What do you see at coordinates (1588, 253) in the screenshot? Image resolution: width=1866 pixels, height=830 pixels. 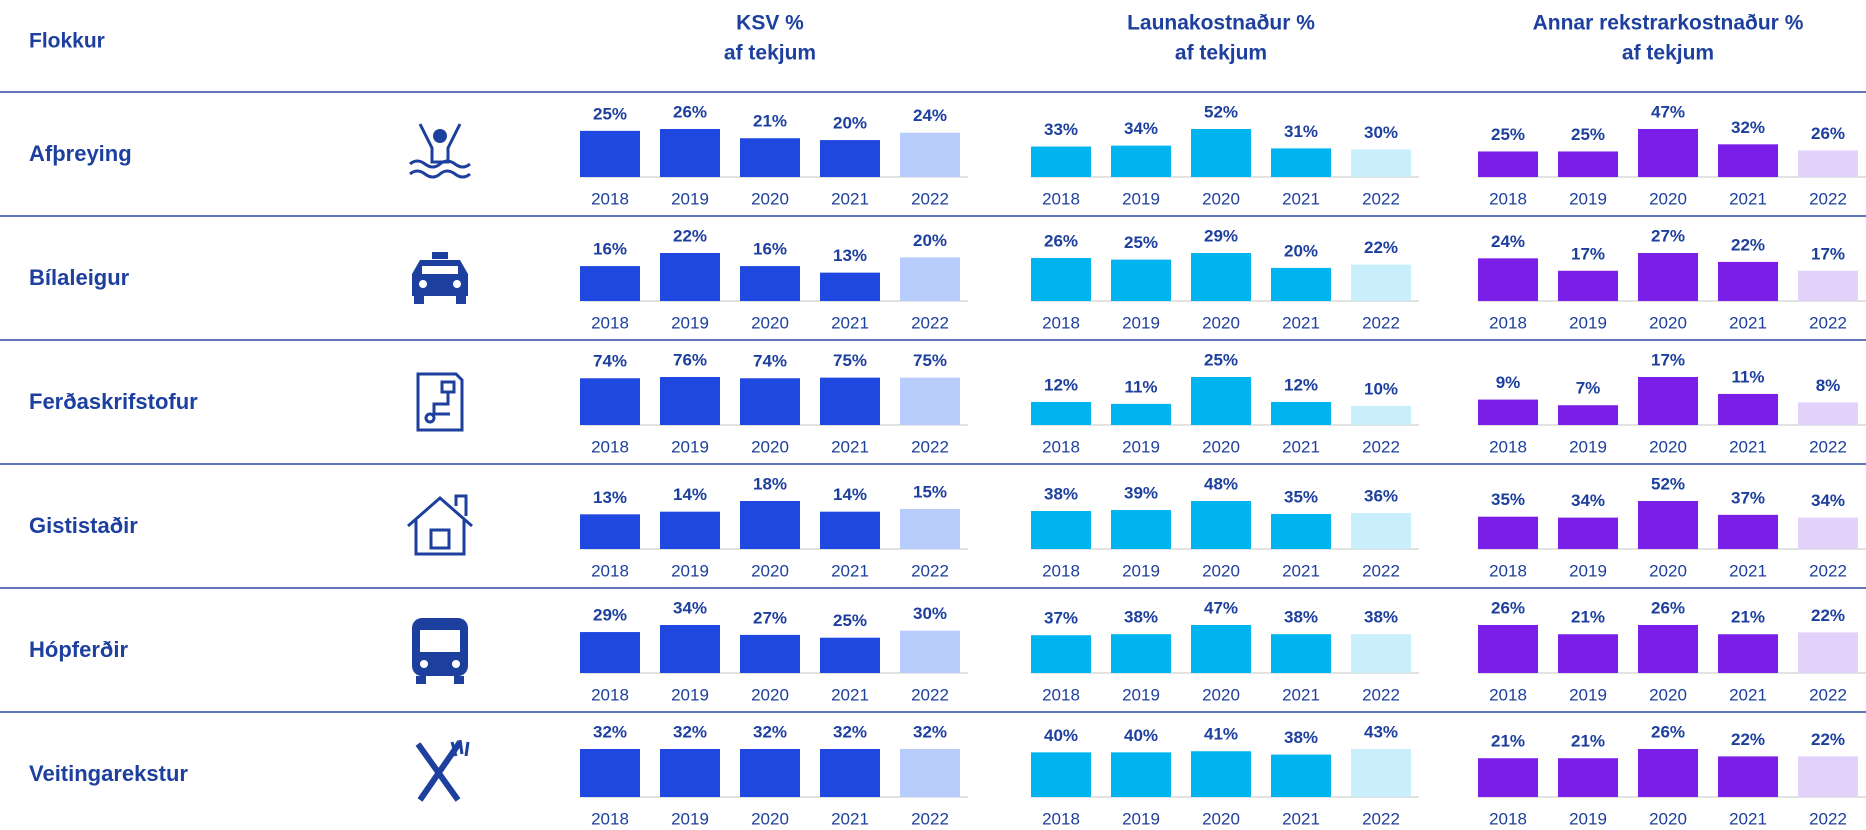 I see `value-label: 17%` at bounding box center [1588, 253].